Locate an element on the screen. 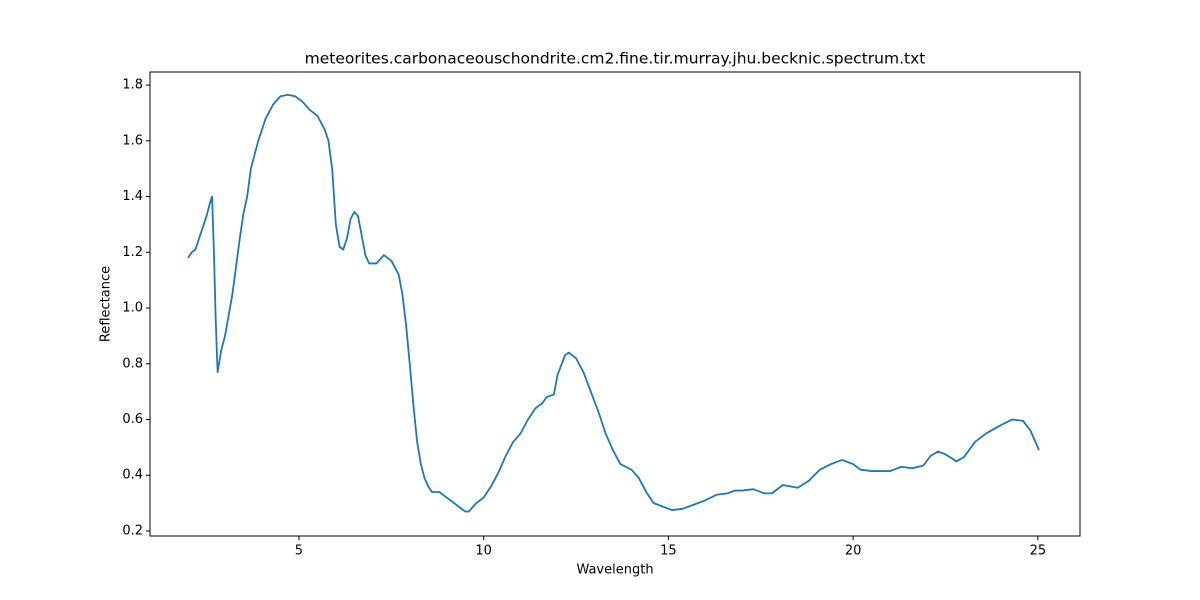 The image size is (1200, 600). x-tick-label: 5 is located at coordinates (299, 551).